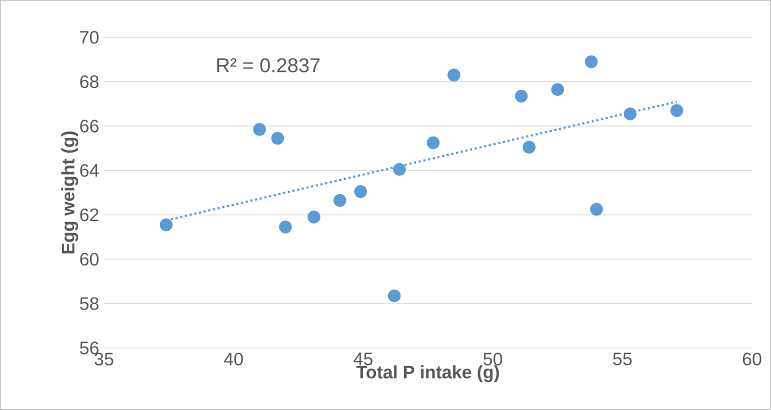  Describe the element at coordinates (89, 303) in the screenshot. I see `y-tick-label: 58` at that location.